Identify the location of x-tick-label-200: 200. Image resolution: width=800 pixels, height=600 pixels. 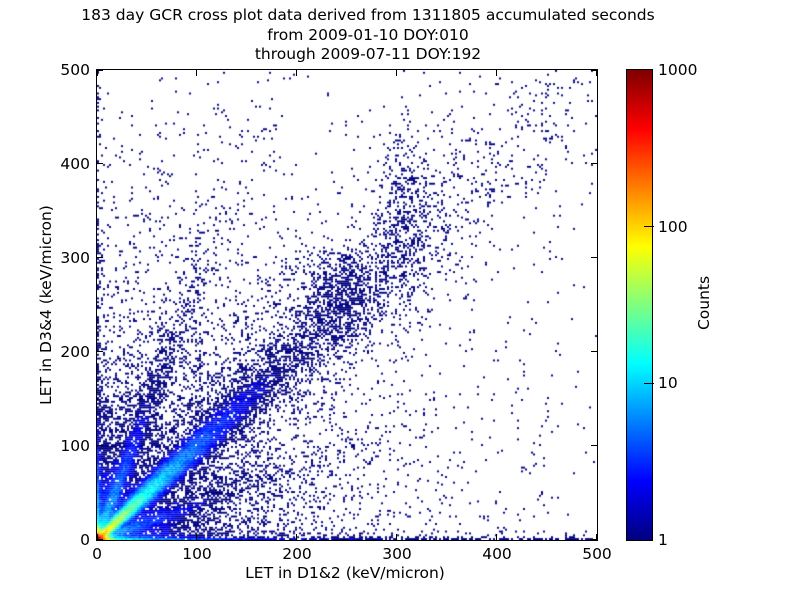
(297, 554).